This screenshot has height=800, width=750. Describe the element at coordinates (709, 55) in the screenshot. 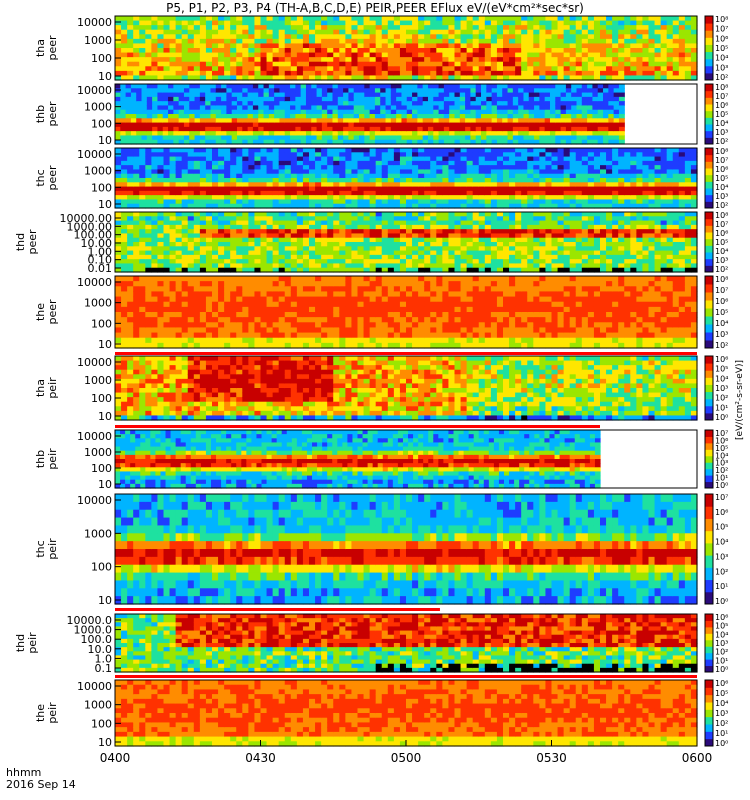

I see `colorbar-segment` at that location.